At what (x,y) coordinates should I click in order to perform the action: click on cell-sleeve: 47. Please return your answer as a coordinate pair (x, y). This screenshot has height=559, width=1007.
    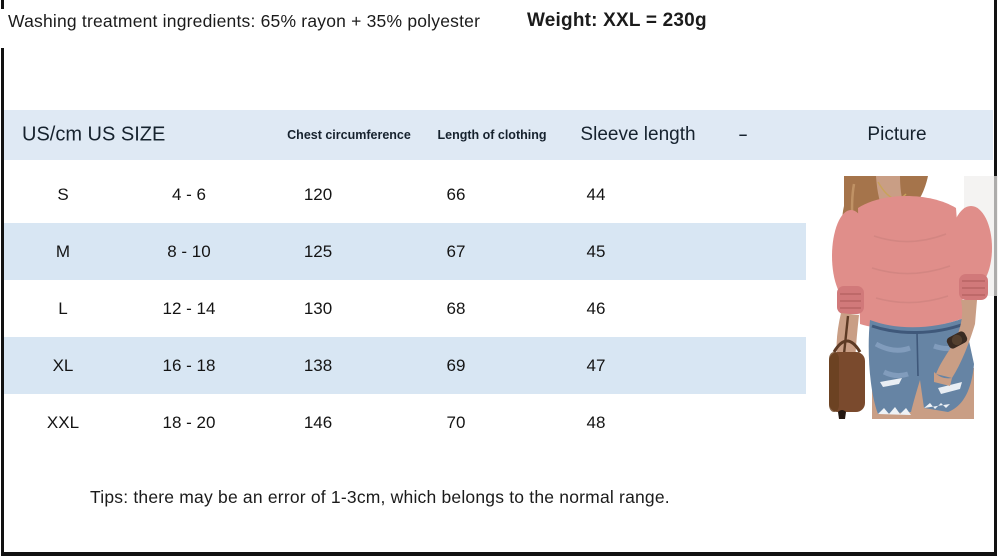
    Looking at the image, I should click on (596, 365).